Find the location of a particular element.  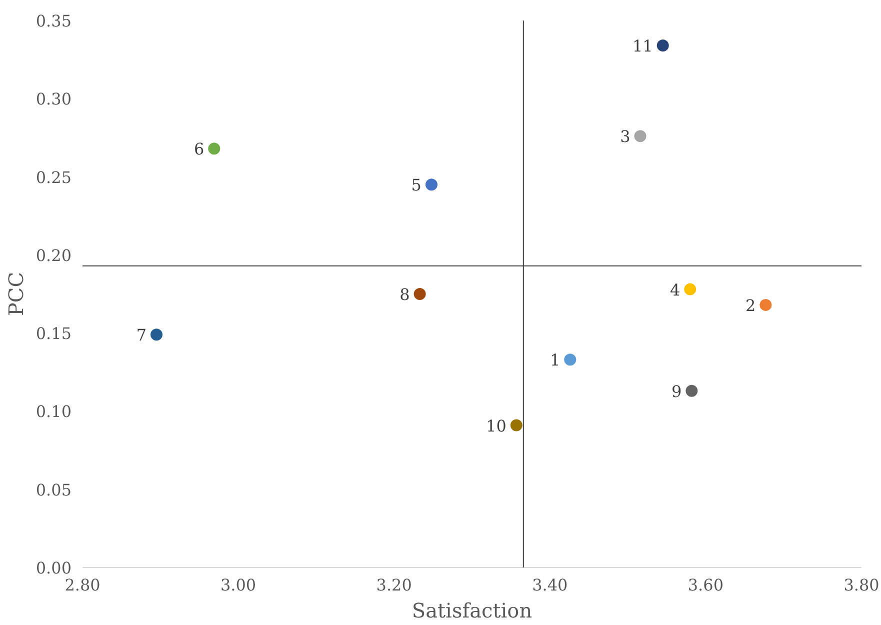

y-tick-label: 0.20 is located at coordinates (54, 255).